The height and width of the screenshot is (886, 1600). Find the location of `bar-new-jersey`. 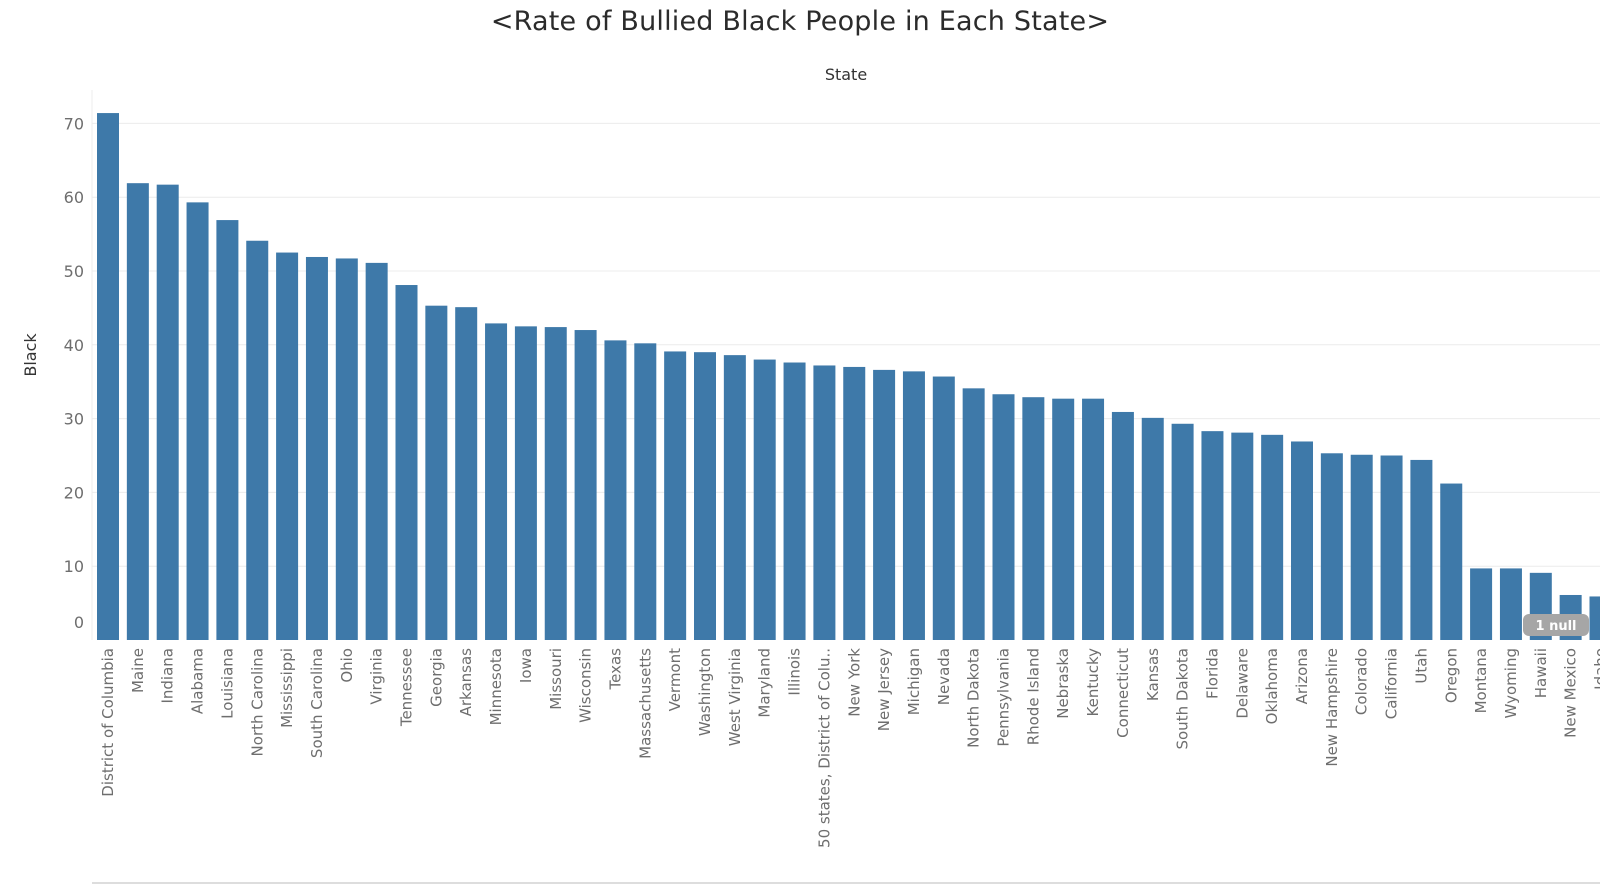

bar-new-jersey is located at coordinates (884, 504).